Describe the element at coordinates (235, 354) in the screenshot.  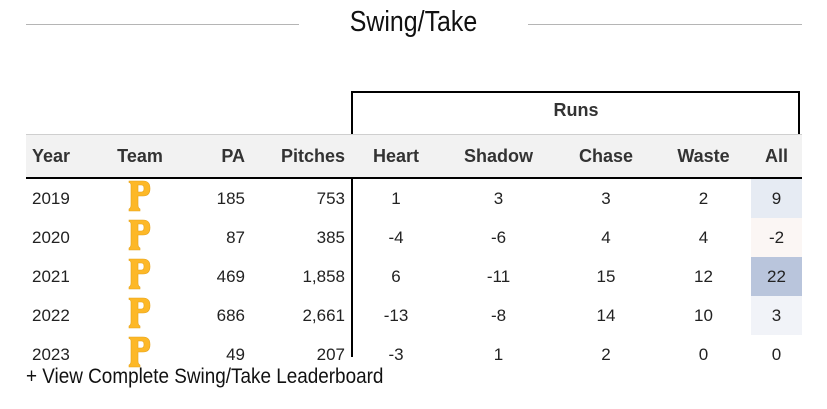
I see `cell-pa: 49` at that location.